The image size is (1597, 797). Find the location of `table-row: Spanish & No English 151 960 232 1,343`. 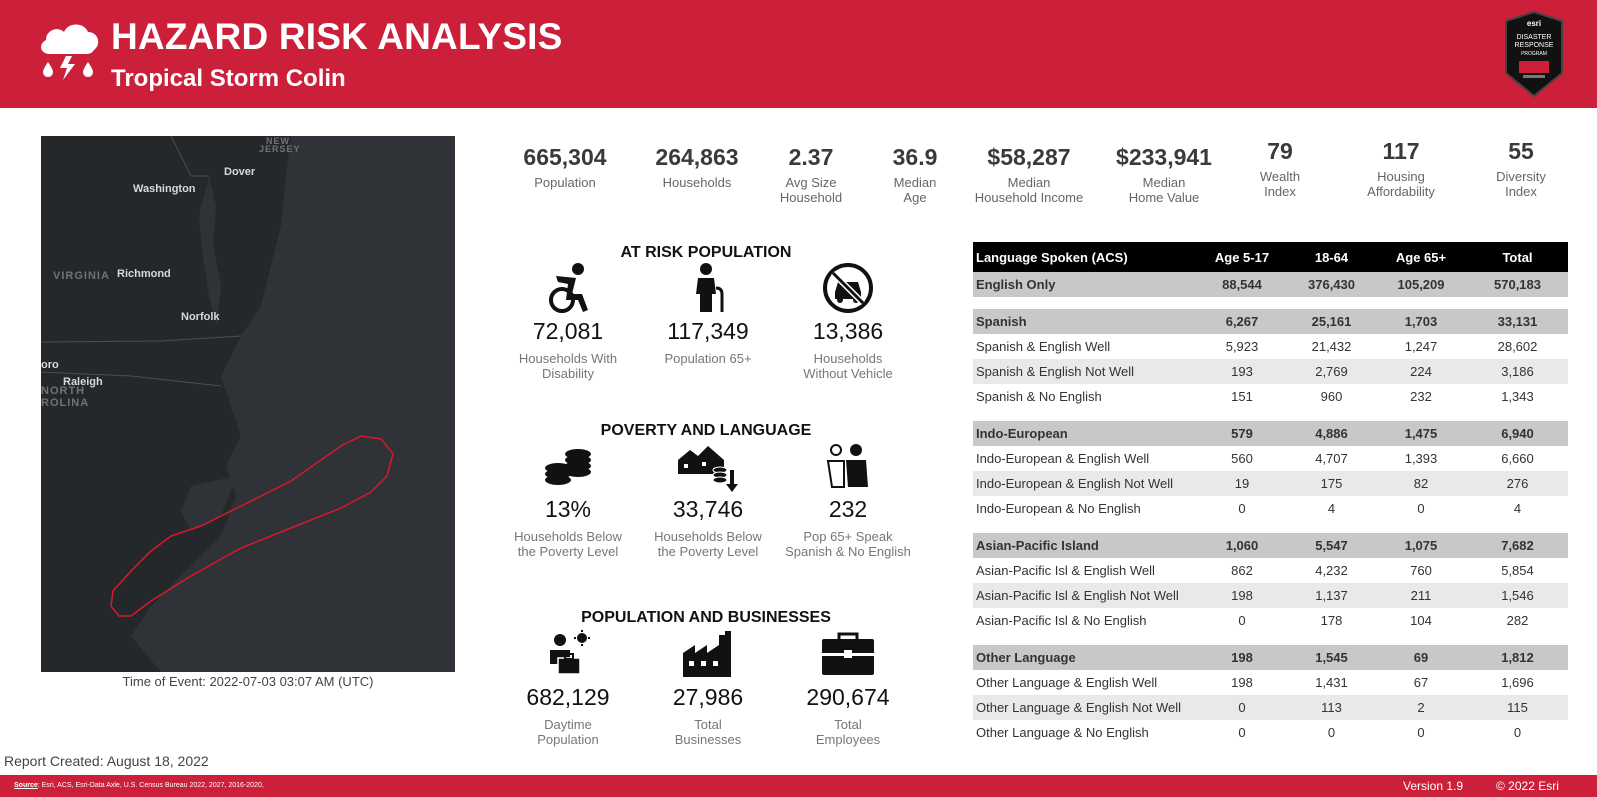

table-row: Spanish & No English 151 960 232 1,343 is located at coordinates (1270, 396).